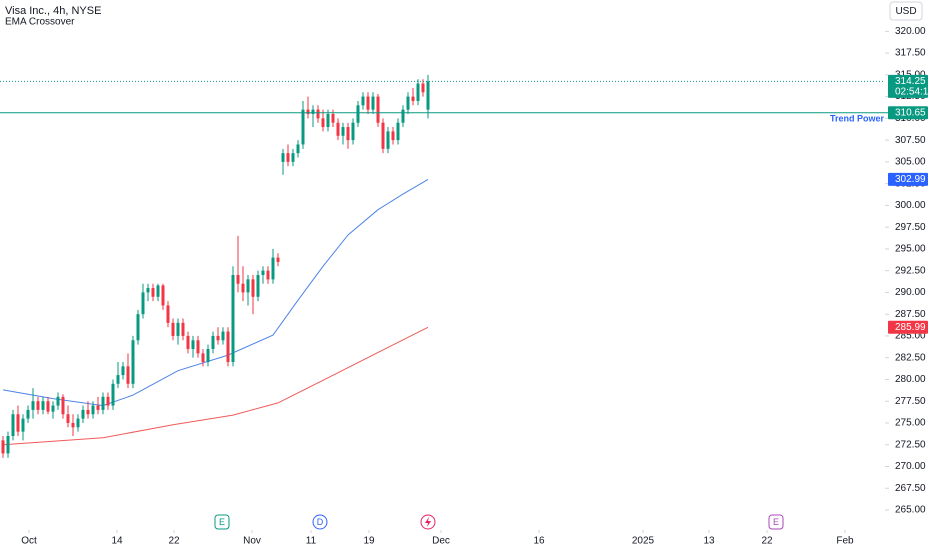 The height and width of the screenshot is (550, 932). Describe the element at coordinates (910, 162) in the screenshot. I see `y-tick-label: 305.00` at that location.